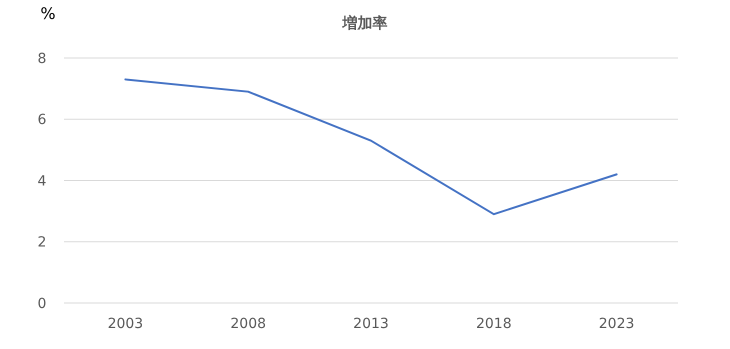 The width and height of the screenshot is (730, 349). What do you see at coordinates (48, 13) in the screenshot?
I see `y-axis-title: %` at bounding box center [48, 13].